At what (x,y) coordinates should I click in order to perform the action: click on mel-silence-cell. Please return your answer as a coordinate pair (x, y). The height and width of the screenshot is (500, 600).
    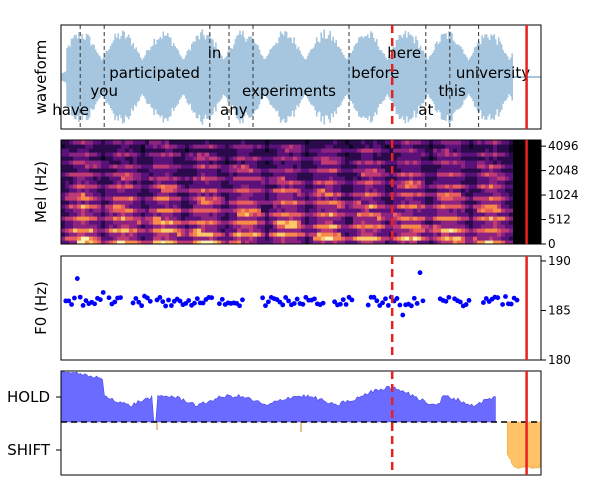
    Looking at the image, I should click on (523, 192).